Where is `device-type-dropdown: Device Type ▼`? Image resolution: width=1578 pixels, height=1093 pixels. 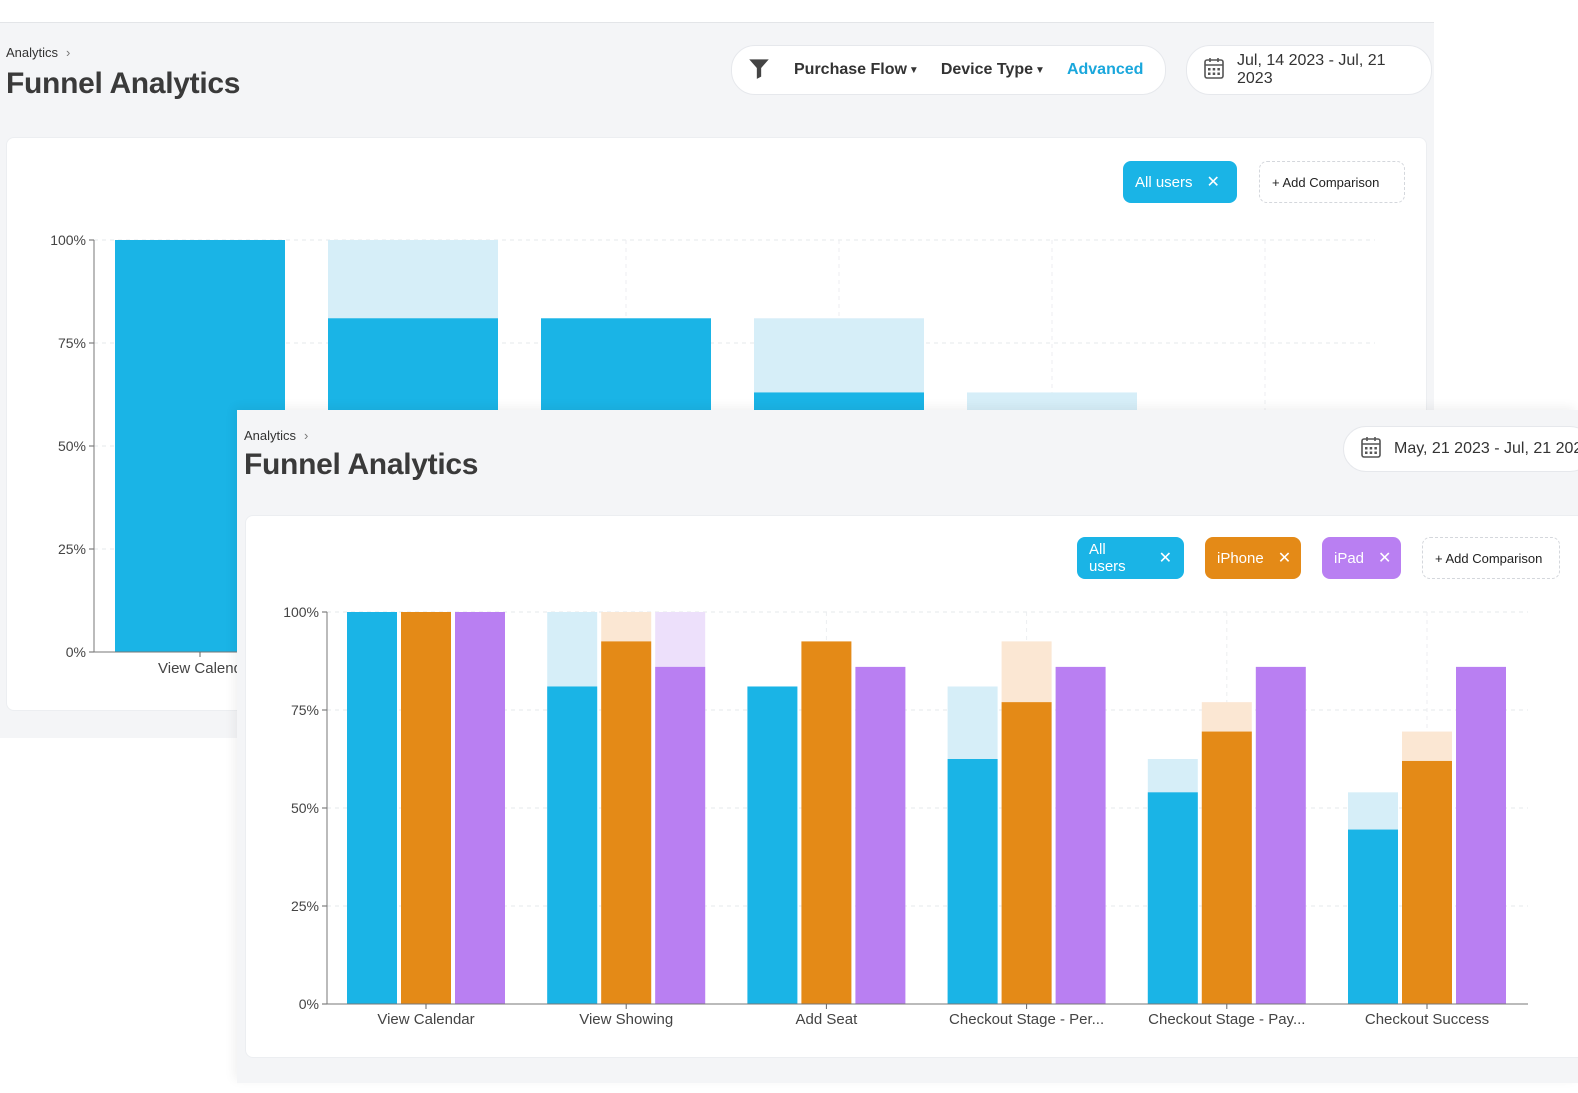
device-type-dropdown: Device Type ▼ is located at coordinates (993, 70).